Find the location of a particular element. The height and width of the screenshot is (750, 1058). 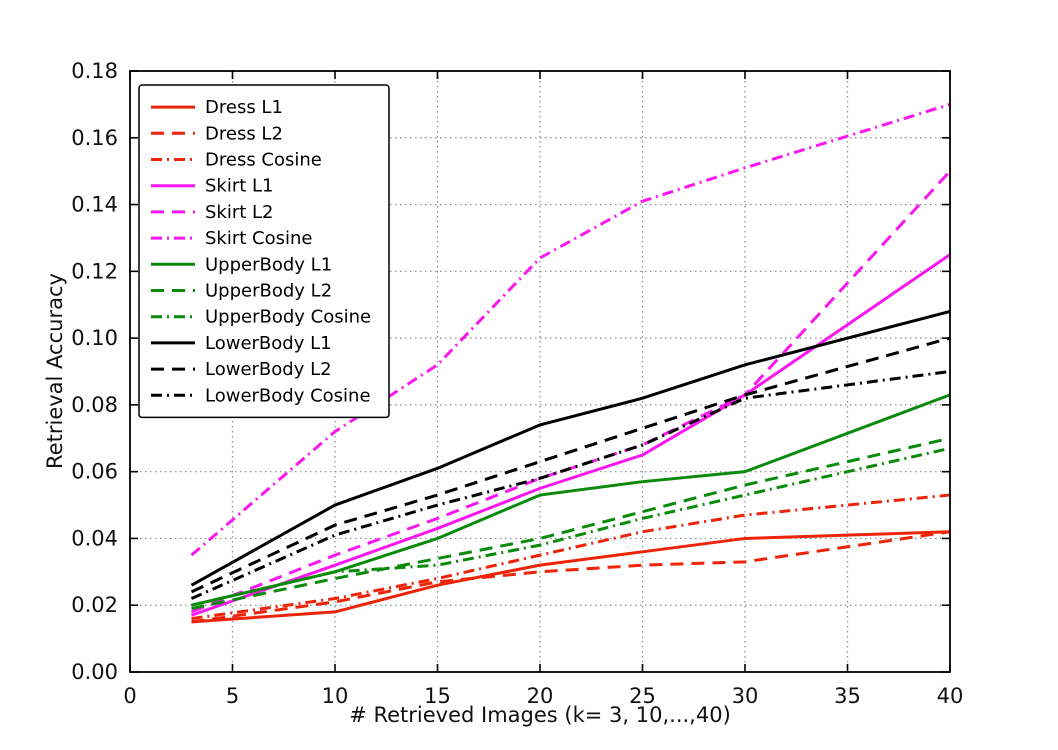

series-line-dress-l2 is located at coordinates (571, 577).